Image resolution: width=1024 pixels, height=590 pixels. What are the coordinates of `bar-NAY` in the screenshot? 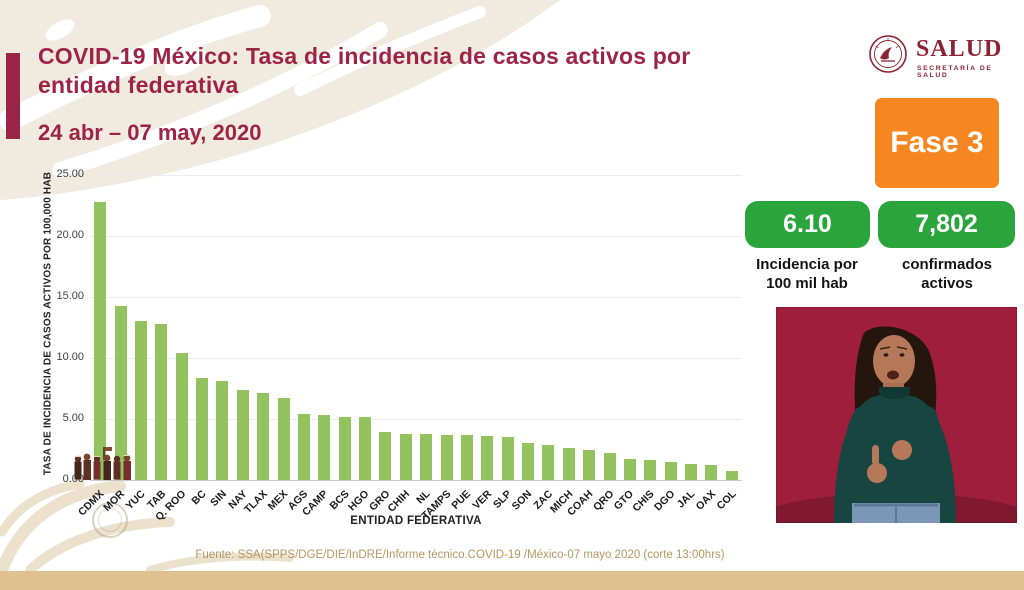 It's located at (242, 434).